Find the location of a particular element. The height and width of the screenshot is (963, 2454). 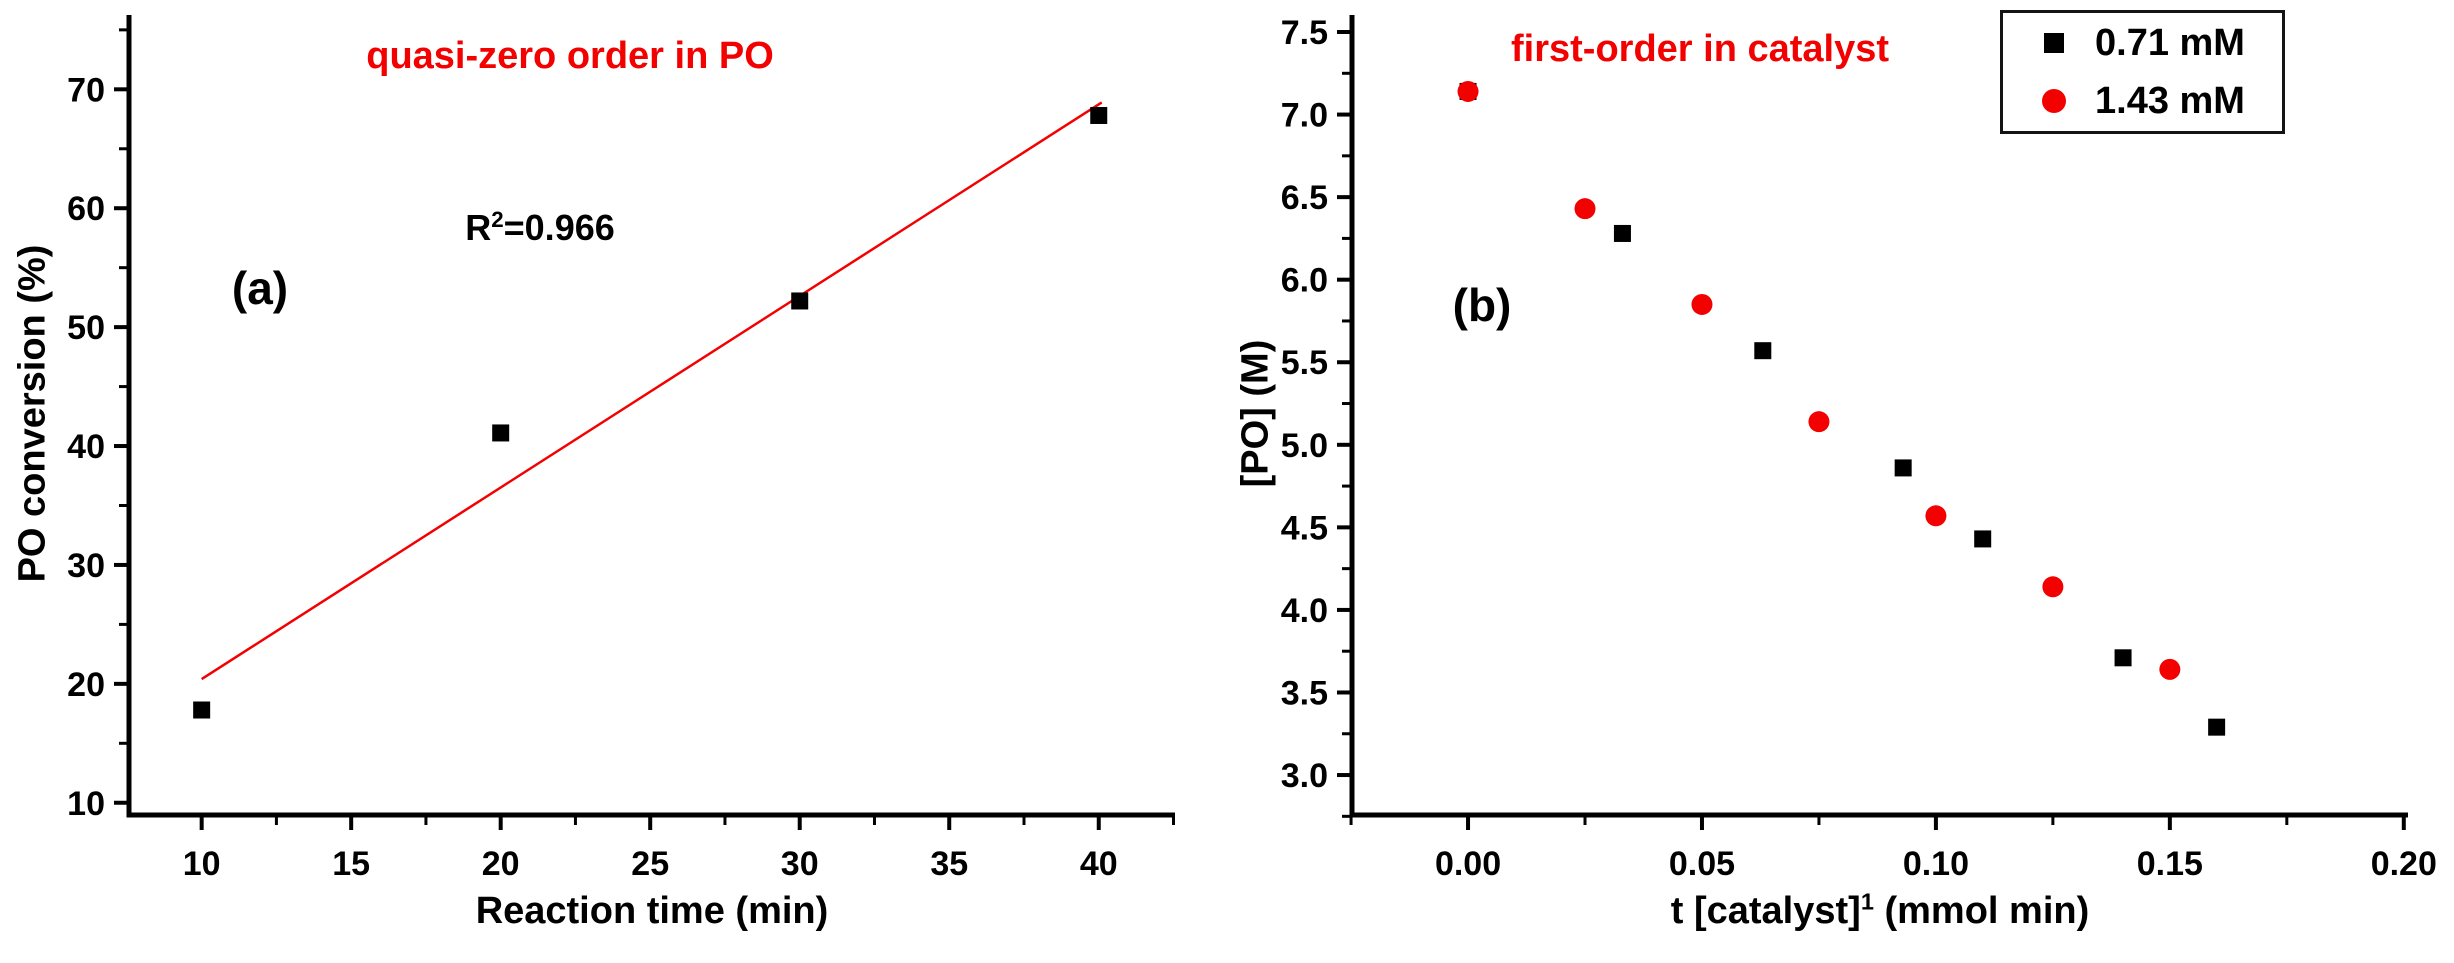

x-tick-label: 0.15 is located at coordinates (2170, 864).